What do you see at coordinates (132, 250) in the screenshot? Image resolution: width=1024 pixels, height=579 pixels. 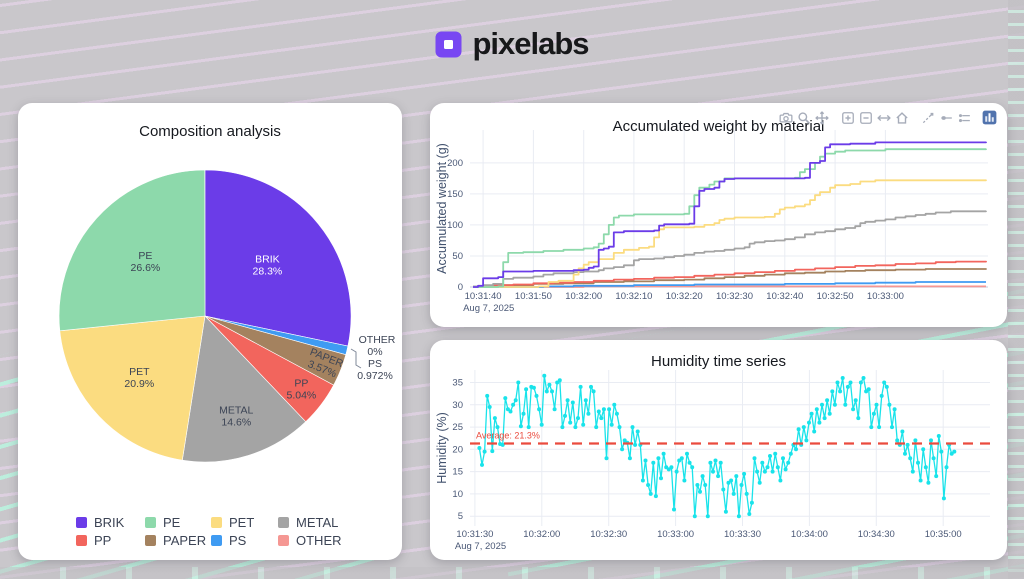 I see `pie-slice-pe` at bounding box center [132, 250].